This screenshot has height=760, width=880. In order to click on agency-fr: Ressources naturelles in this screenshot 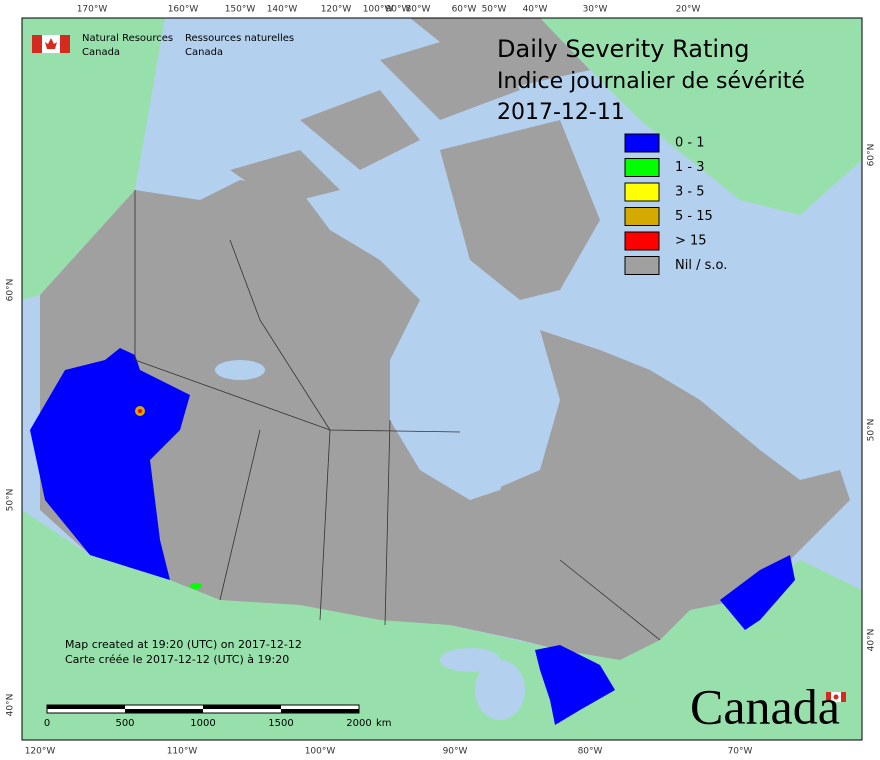, I will do `click(239, 38)`.